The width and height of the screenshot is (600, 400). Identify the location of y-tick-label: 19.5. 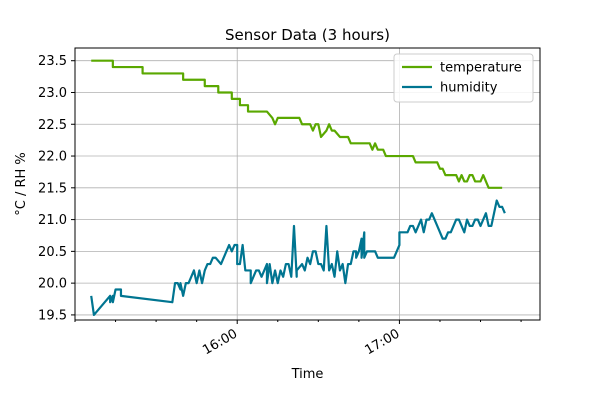
(52, 315).